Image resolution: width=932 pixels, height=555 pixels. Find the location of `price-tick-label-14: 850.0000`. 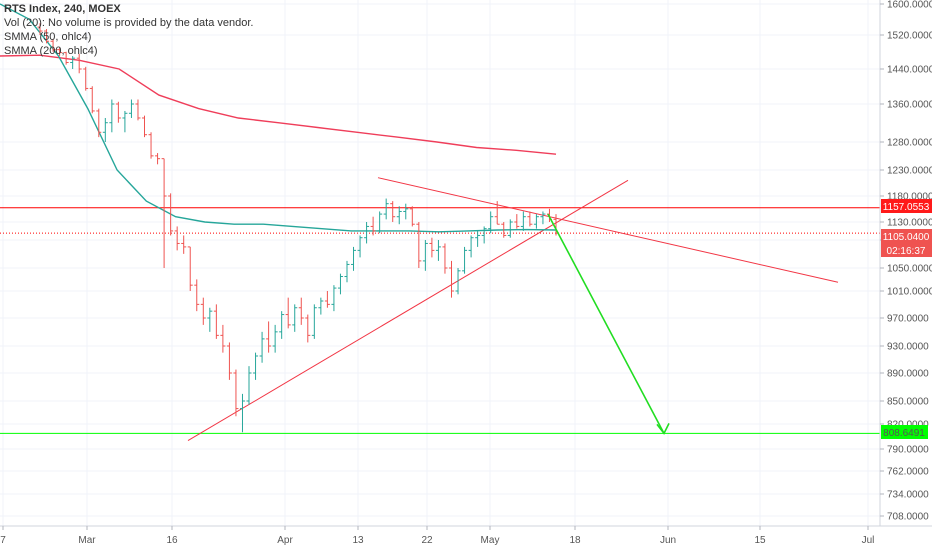

price-tick-label-14: 850.0000 is located at coordinates (908, 402).